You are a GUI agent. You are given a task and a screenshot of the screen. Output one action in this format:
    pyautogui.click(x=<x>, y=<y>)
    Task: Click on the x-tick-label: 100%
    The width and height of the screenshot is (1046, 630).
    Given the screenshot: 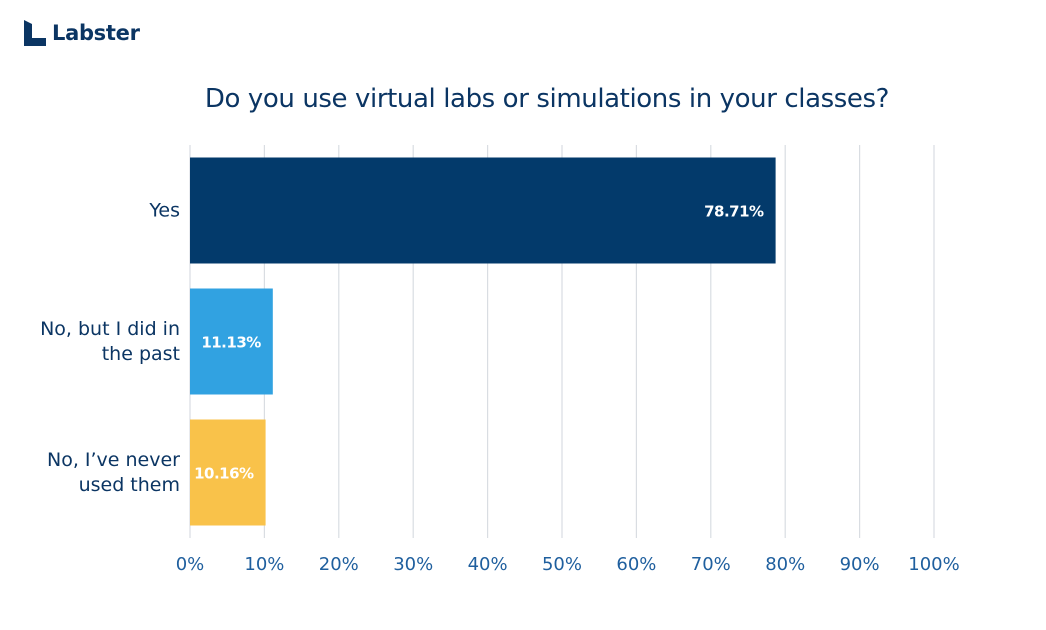 What is the action you would take?
    pyautogui.click(x=933, y=564)
    